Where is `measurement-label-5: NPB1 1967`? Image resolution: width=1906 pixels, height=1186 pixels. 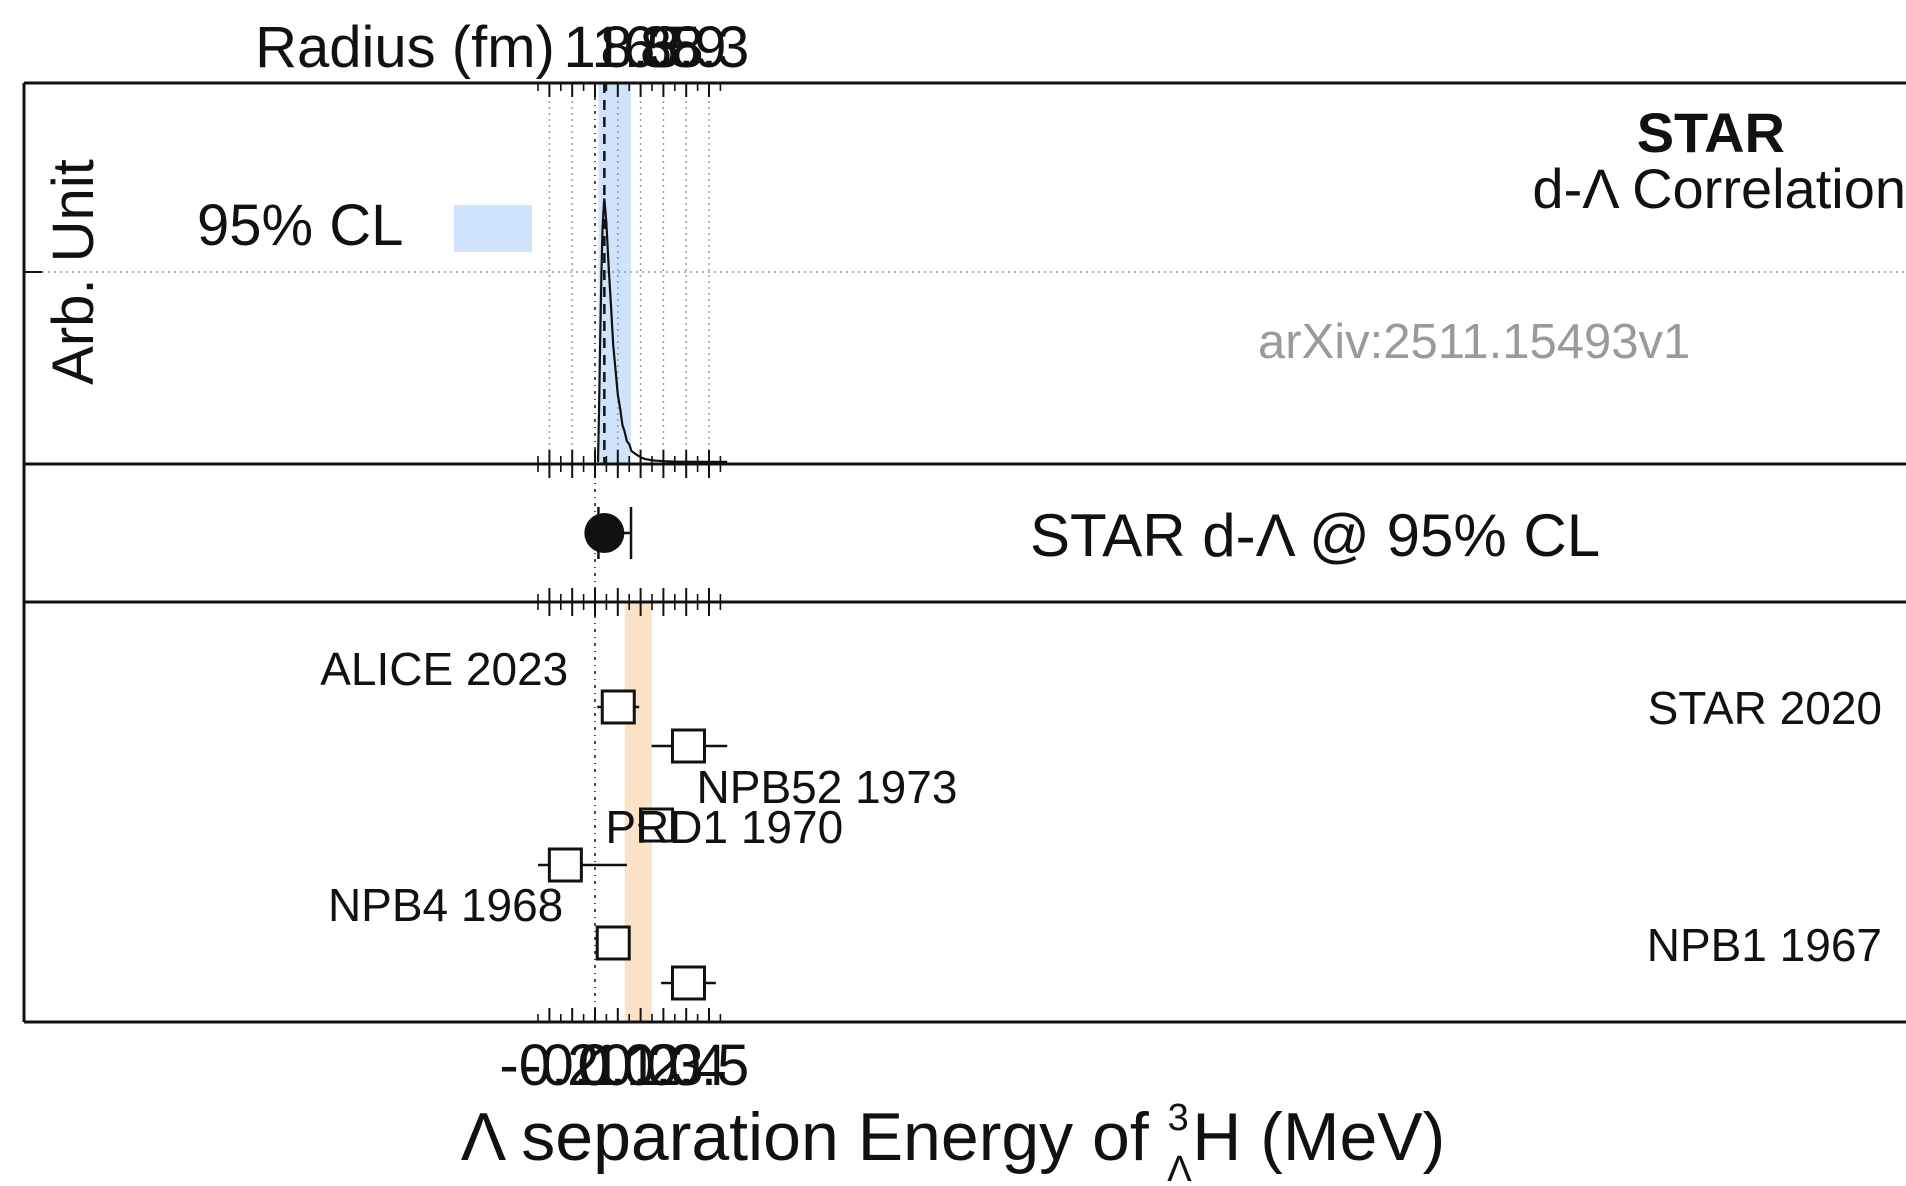 measurement-label-5: NPB1 1967 is located at coordinates (1764, 945).